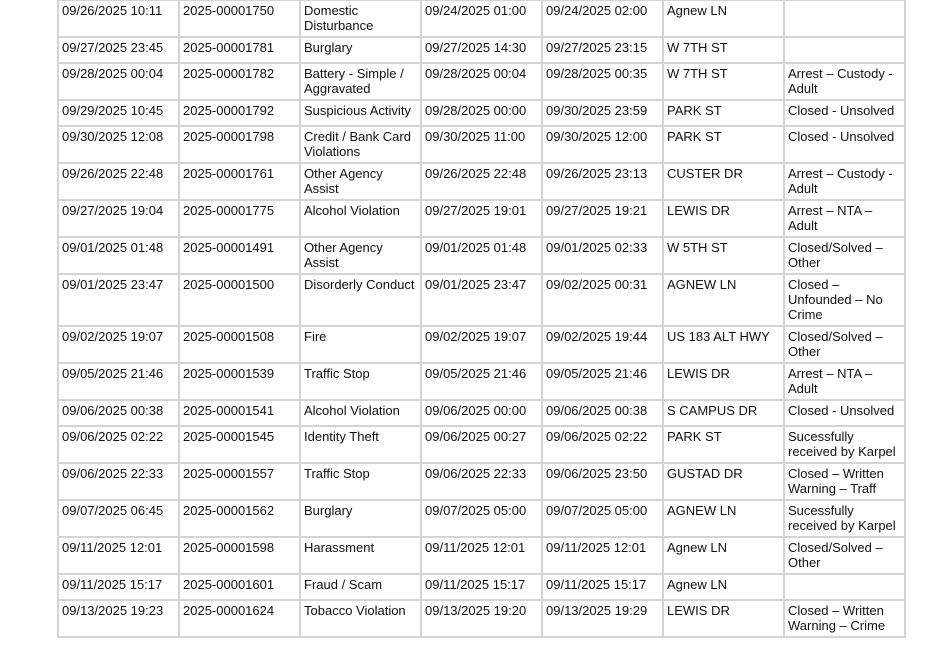  I want to click on cell-incident-type: Traffic Stop, so click(360, 381).